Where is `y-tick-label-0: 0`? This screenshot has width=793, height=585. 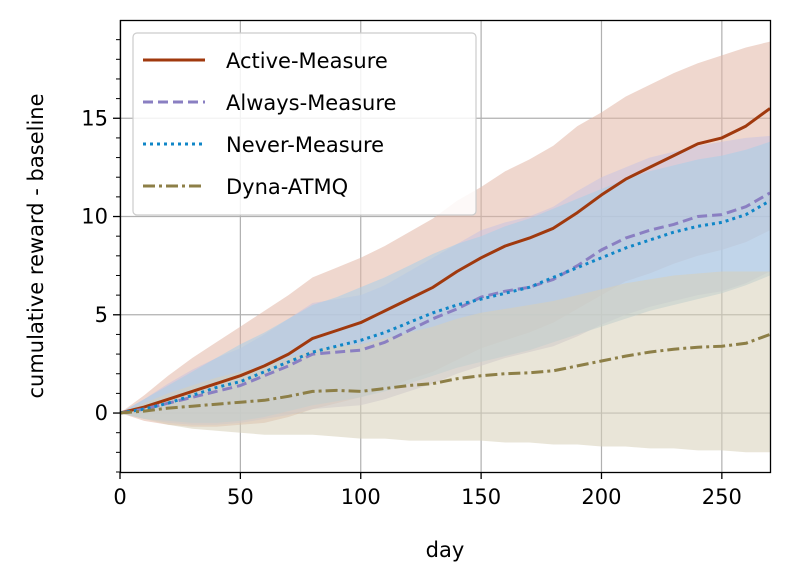
y-tick-label-0: 0 is located at coordinates (101, 413).